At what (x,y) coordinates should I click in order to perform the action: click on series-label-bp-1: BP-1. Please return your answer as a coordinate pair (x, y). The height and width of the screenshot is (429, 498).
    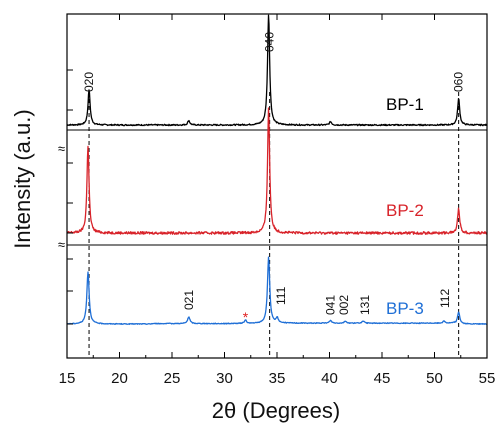
    Looking at the image, I should click on (405, 104).